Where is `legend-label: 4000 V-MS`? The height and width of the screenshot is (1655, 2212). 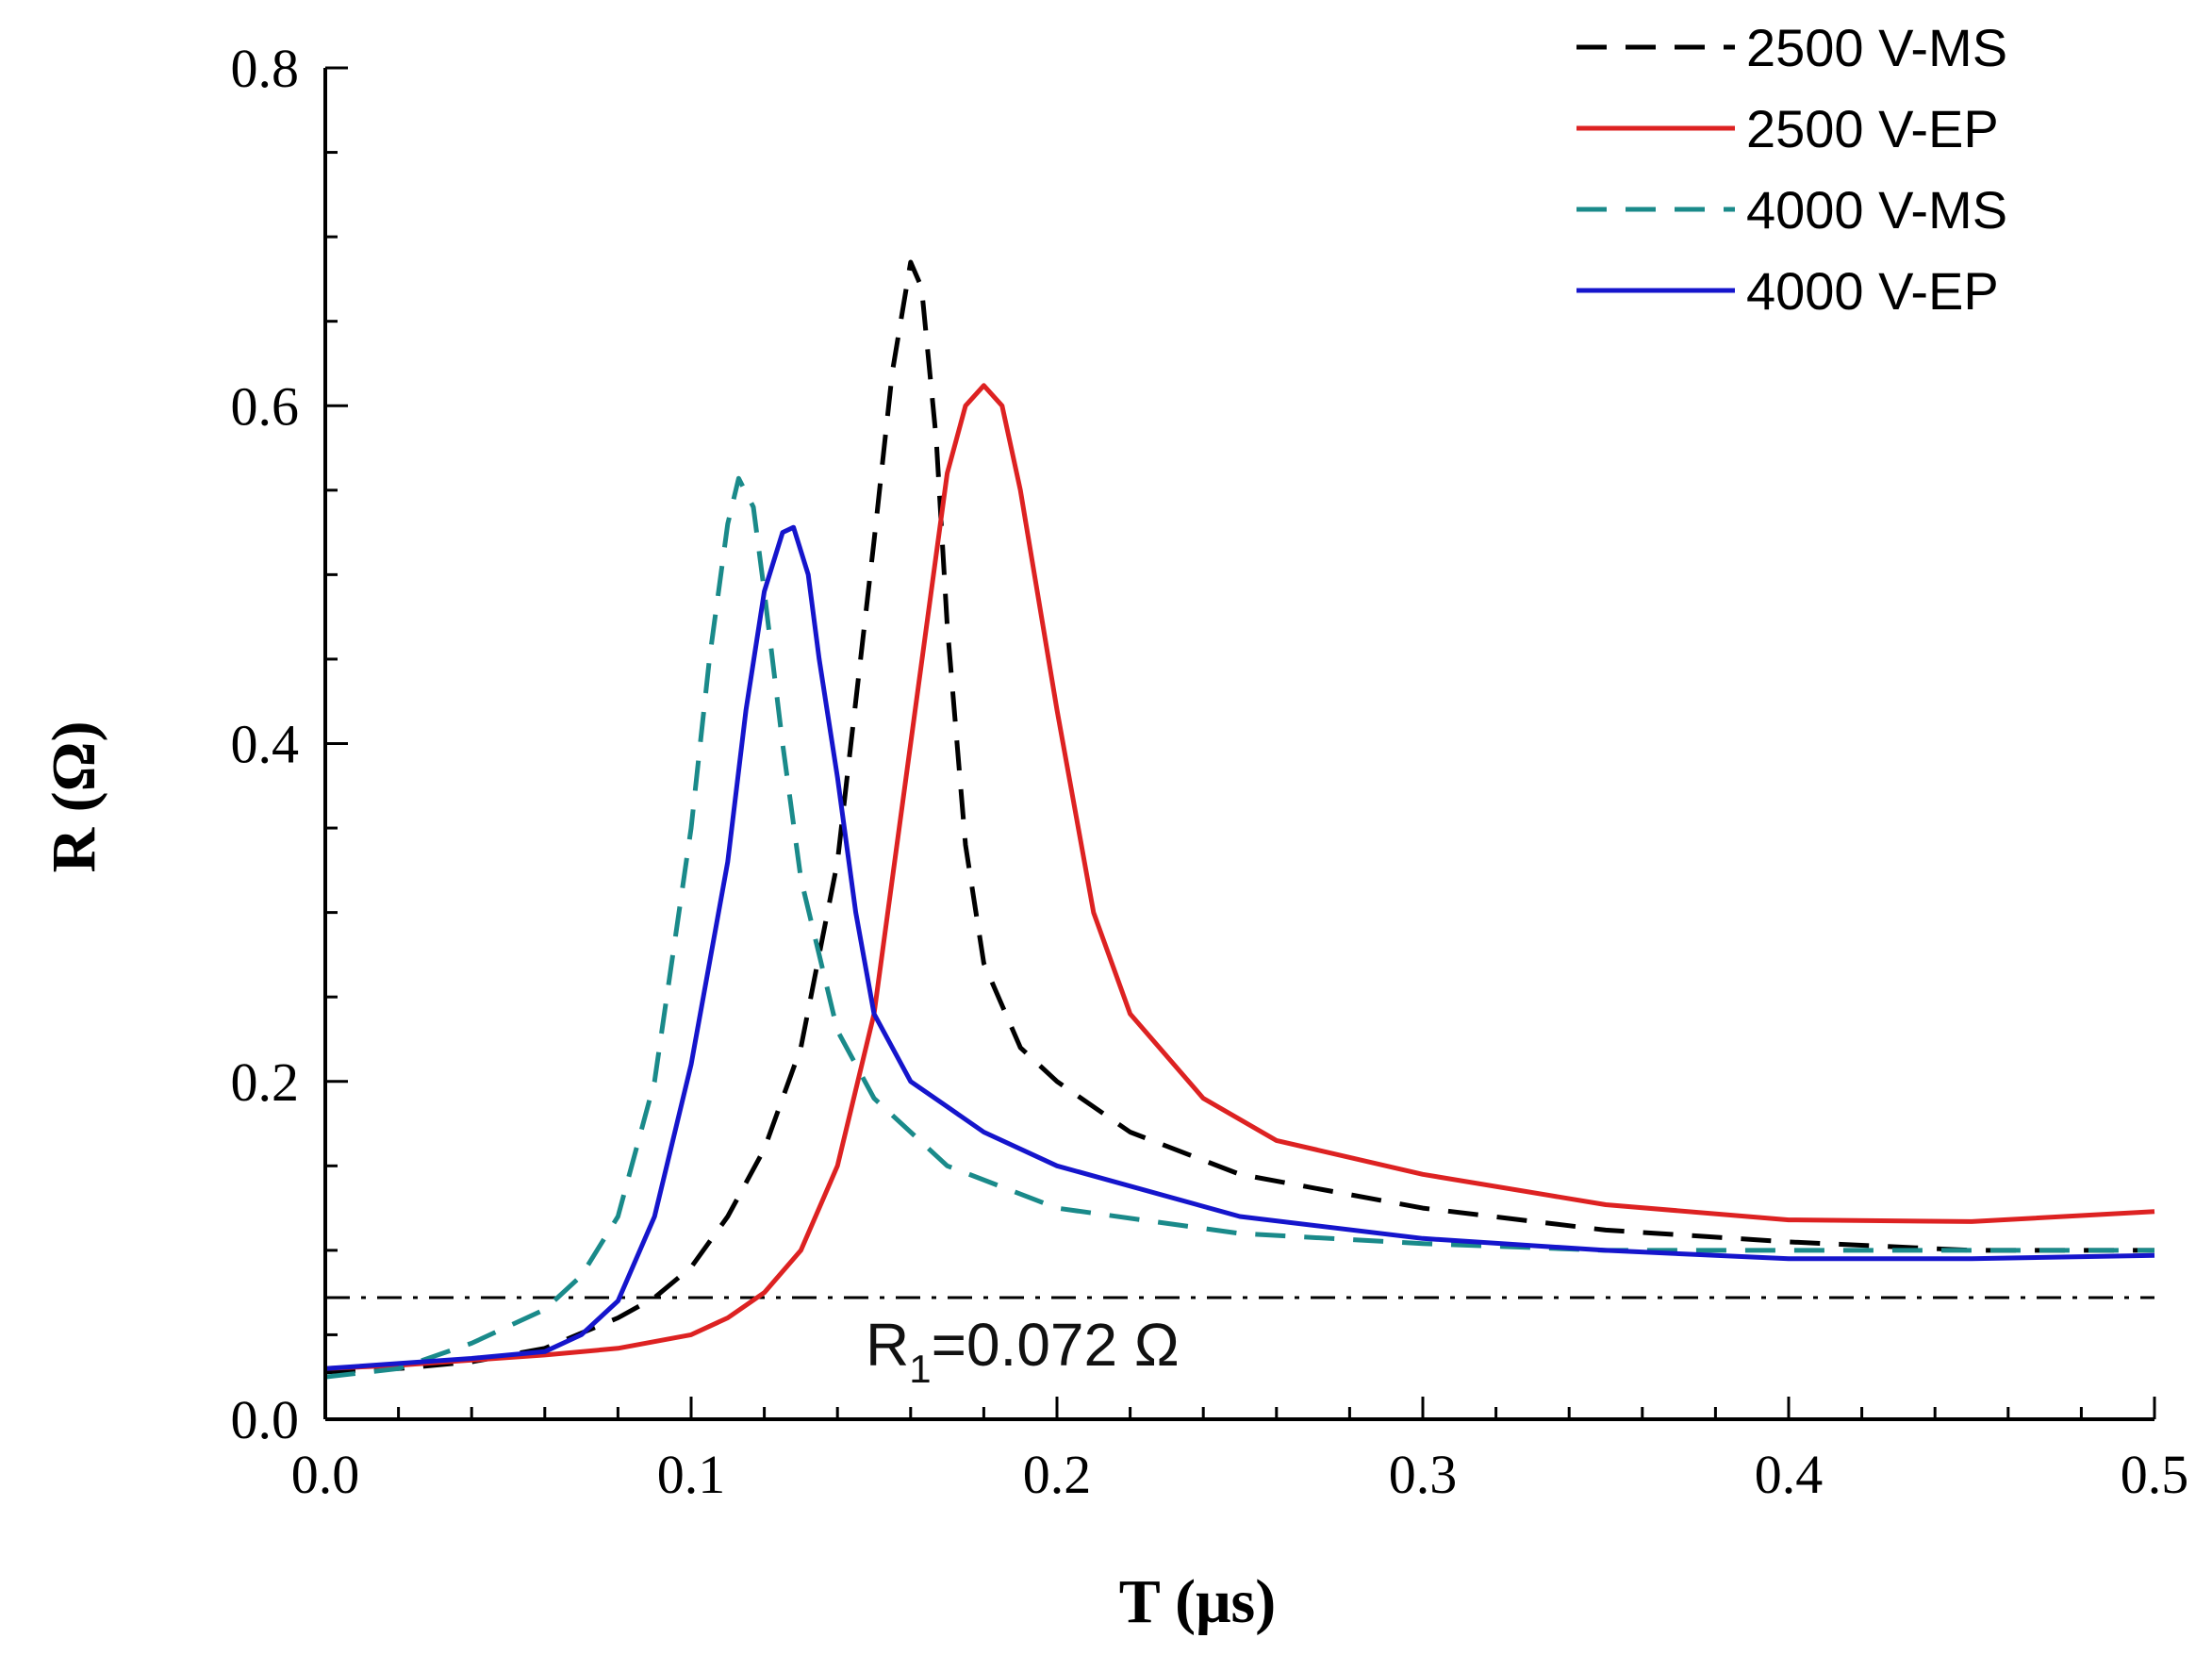
legend-label: 4000 V-MS is located at coordinates (1876, 210).